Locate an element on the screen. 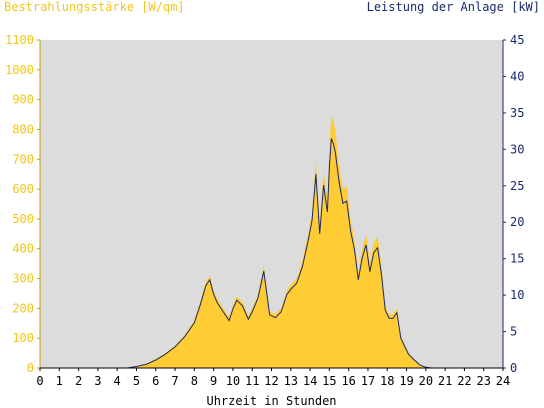  x-tick-label: 2 is located at coordinates (78, 381).